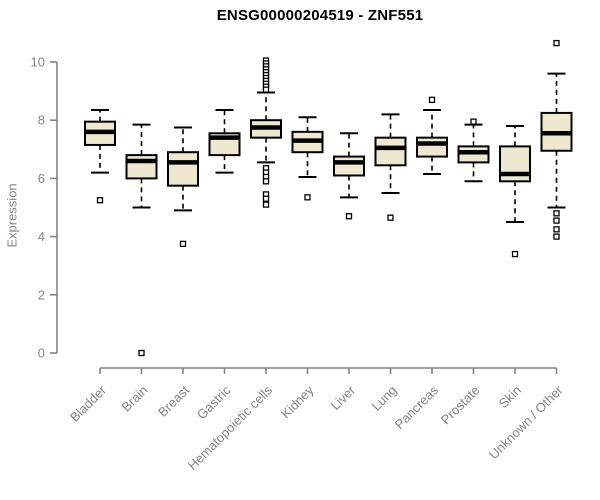 The width and height of the screenshot is (600, 500). What do you see at coordinates (141, 167) in the screenshot?
I see `box-brain` at bounding box center [141, 167].